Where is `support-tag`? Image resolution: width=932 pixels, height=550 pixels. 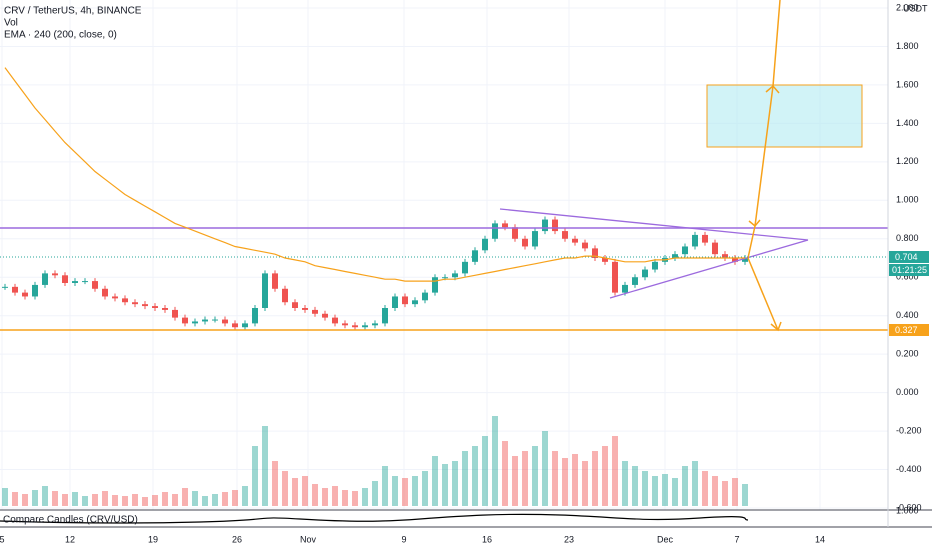 support-tag is located at coordinates (909, 330).